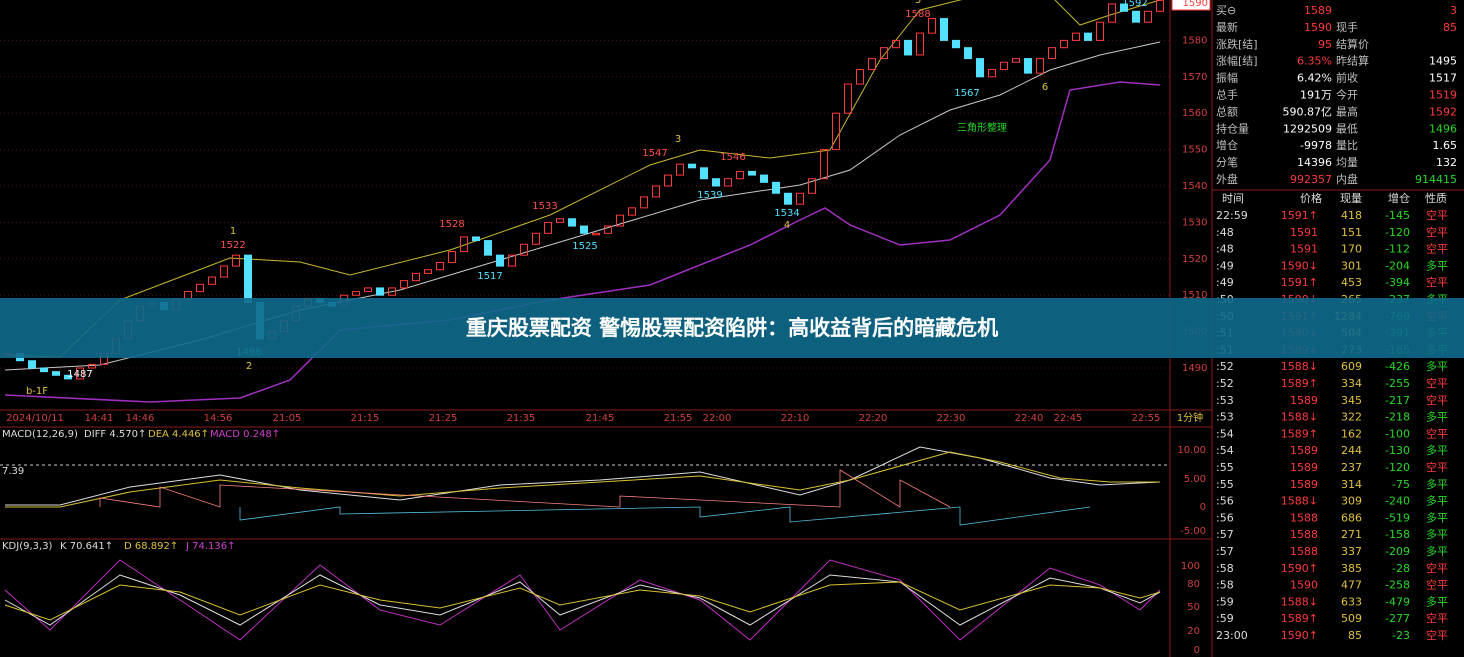  Describe the element at coordinates (1436, 198) in the screenshot. I see `trade-header: 性质` at that location.